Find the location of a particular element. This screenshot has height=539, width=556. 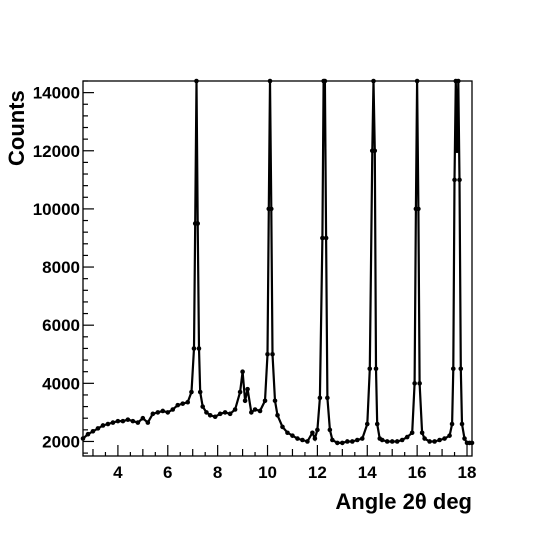

x-tick-label: 14 is located at coordinates (367, 472).